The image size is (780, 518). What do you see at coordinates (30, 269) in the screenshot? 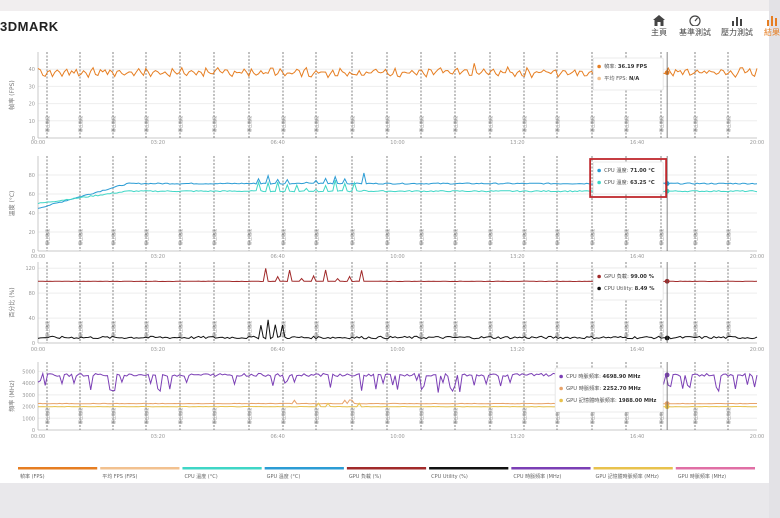
I see `y-tick-label: 120` at bounding box center [30, 269].